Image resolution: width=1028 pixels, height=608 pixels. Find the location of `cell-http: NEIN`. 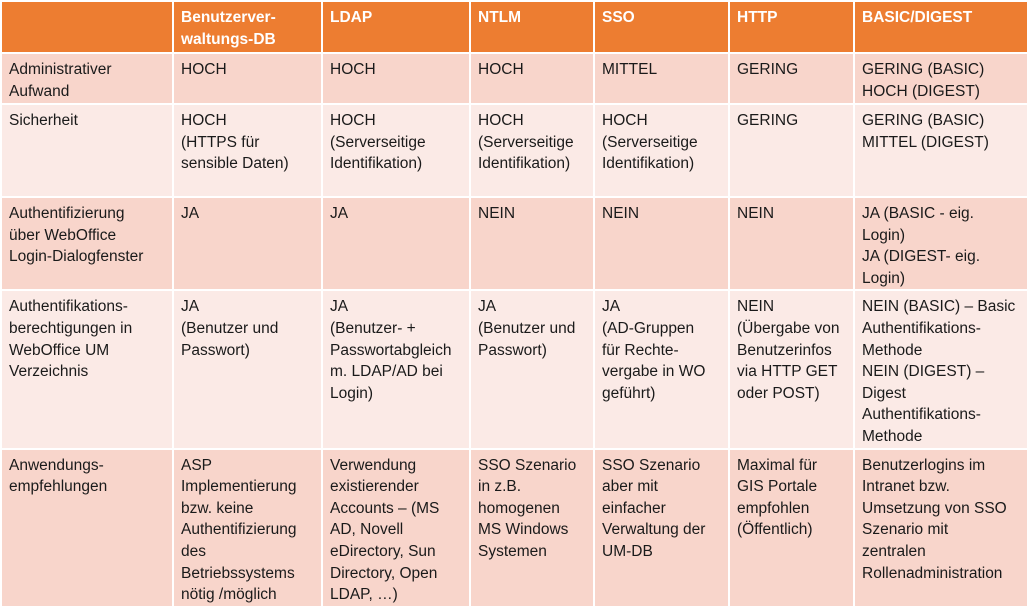

cell-http: NEIN is located at coordinates (791, 243).